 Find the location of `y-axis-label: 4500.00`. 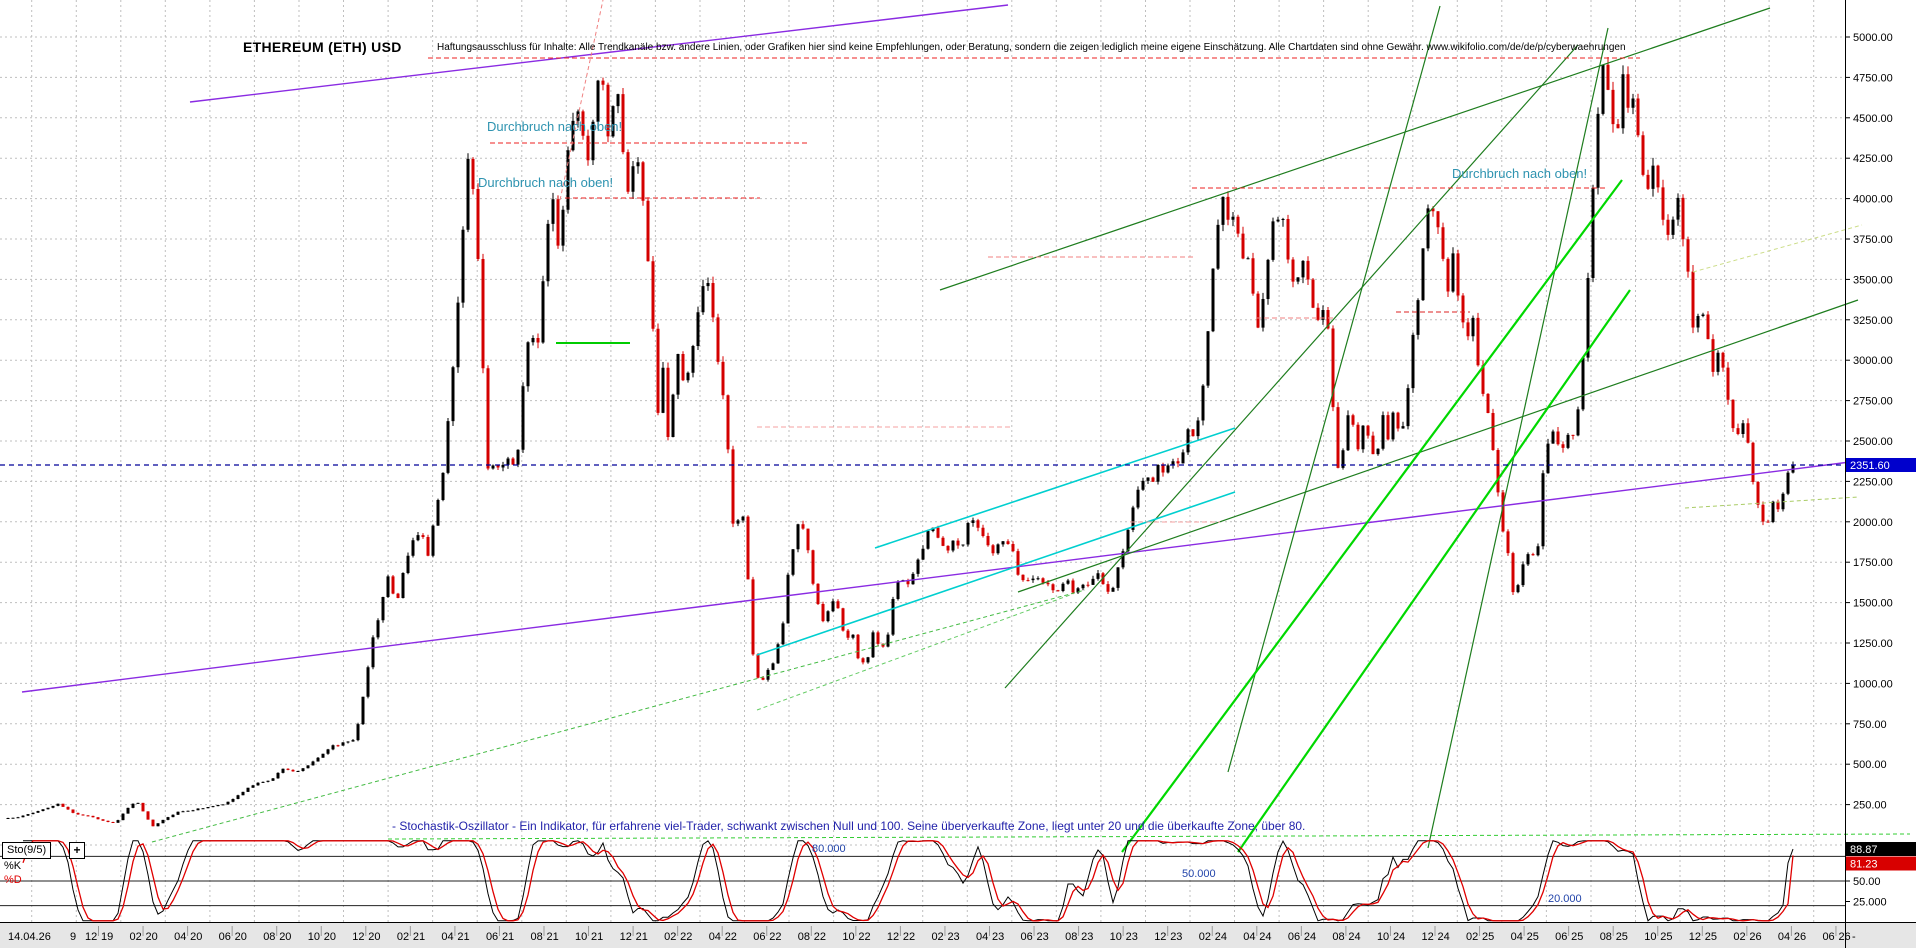

y-axis-label: 4500.00 is located at coordinates (1873, 119).